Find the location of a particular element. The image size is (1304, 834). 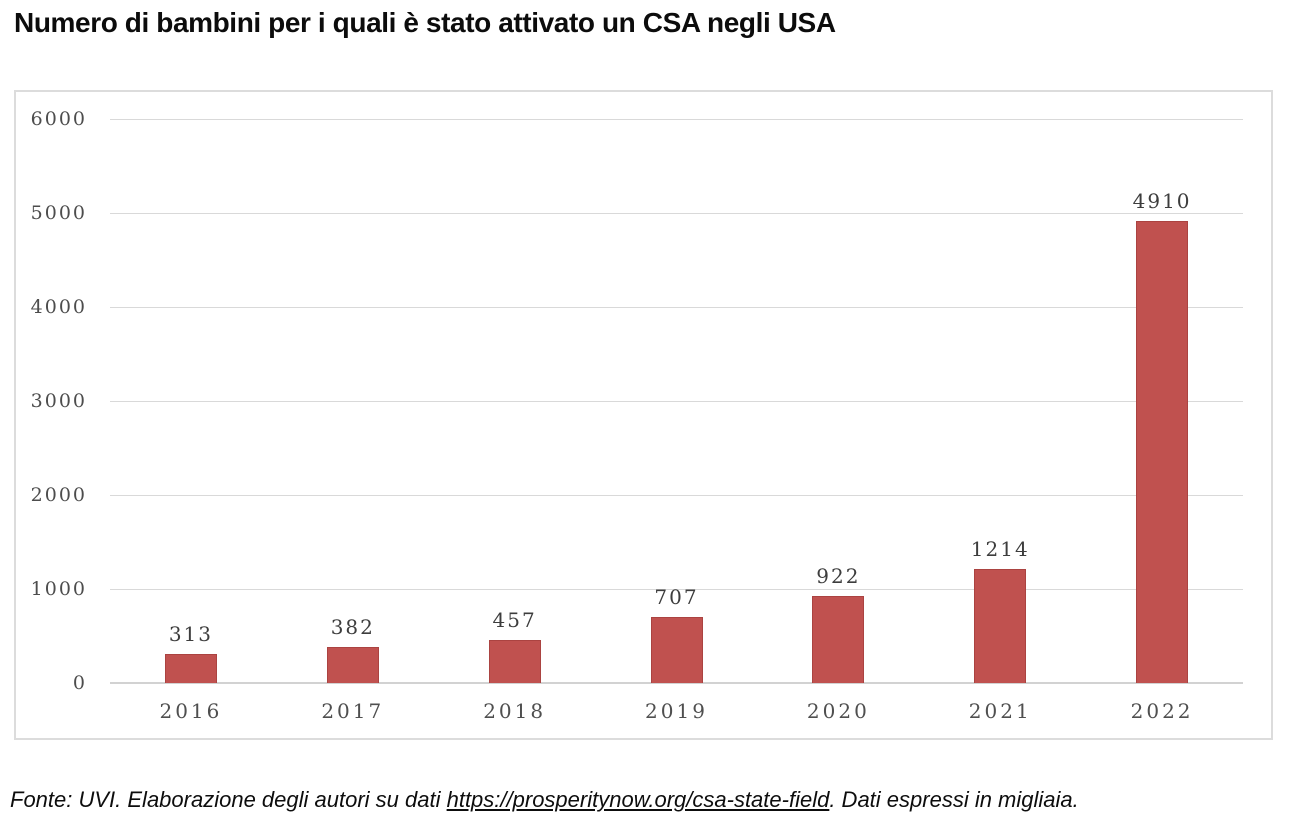

bar-2016 is located at coordinates (190, 668).